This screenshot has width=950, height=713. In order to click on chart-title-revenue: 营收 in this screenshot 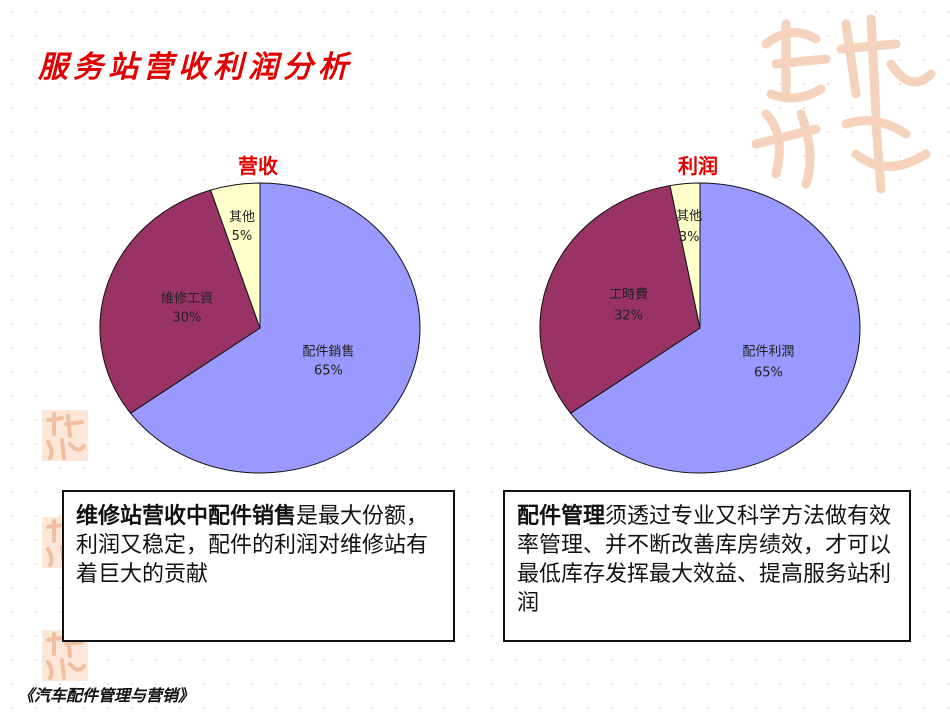, I will do `click(258, 166)`.